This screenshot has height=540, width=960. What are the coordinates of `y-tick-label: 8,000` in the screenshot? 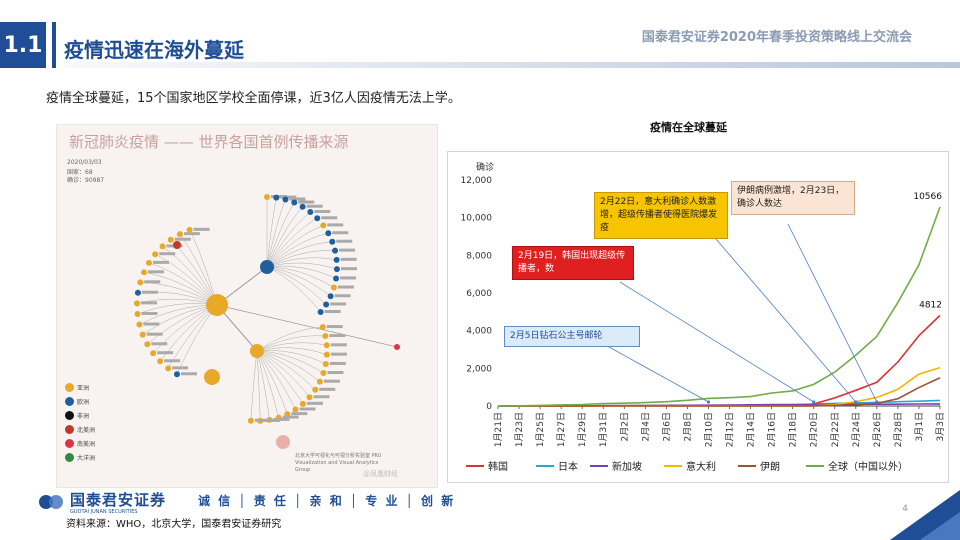 It's located at (479, 256).